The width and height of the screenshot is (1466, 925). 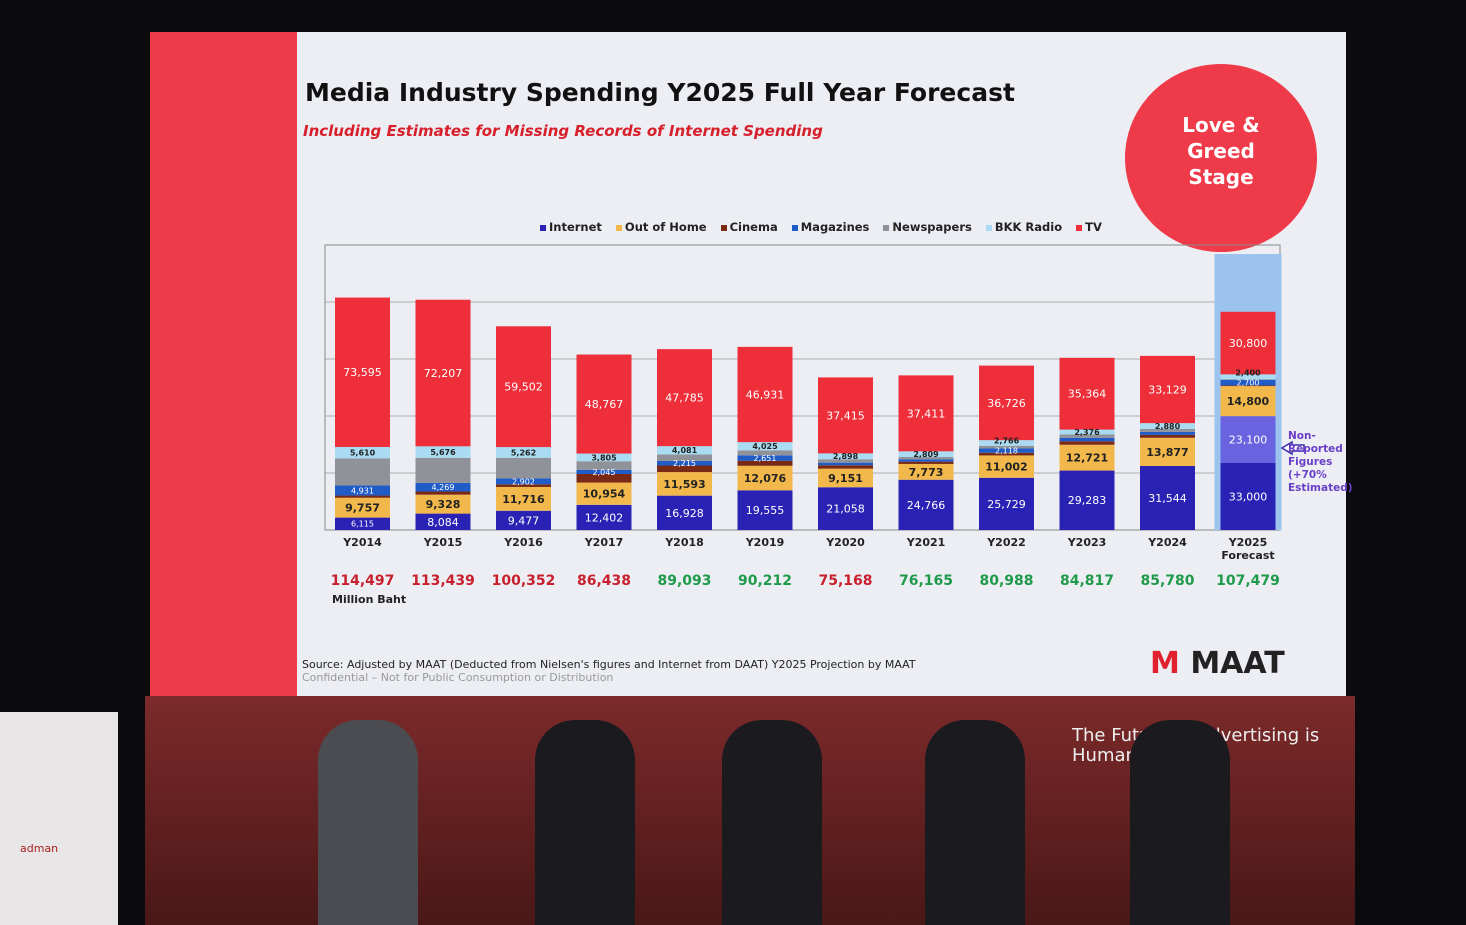 I want to click on data-label: 47,785, so click(x=684, y=398).